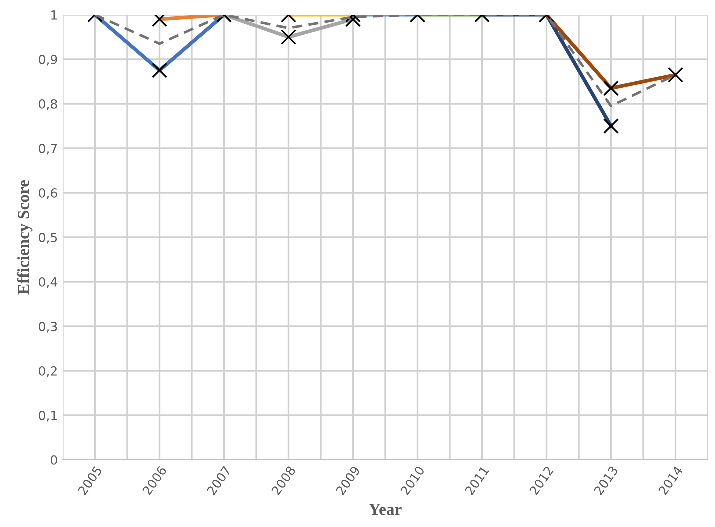  What do you see at coordinates (54, 460) in the screenshot?
I see `y-tick-label: 0` at bounding box center [54, 460].